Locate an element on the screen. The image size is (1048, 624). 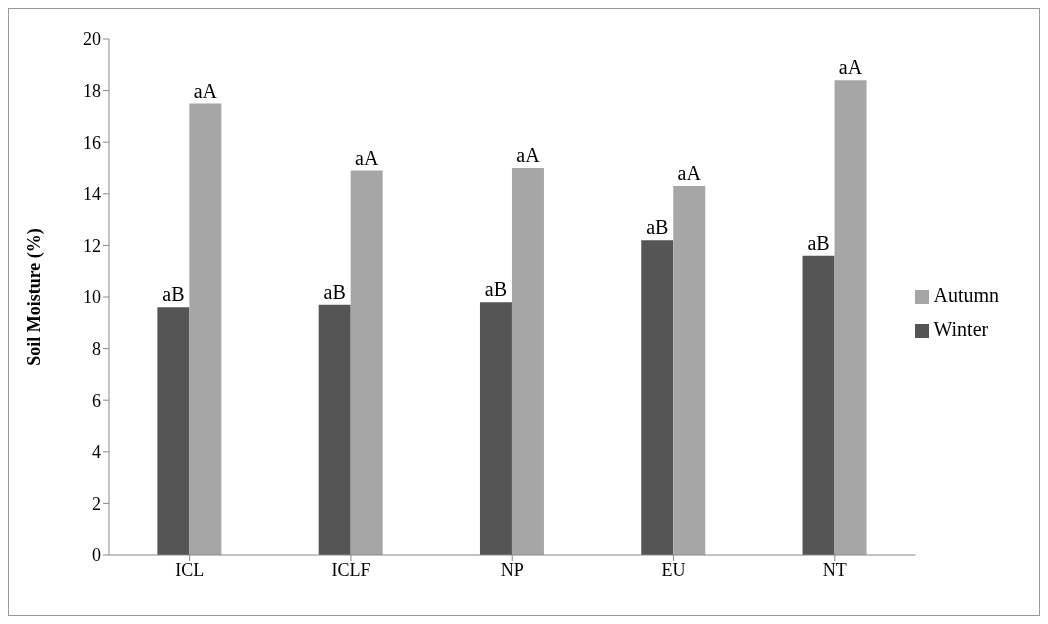
y-tick-label: 16 is located at coordinates (92, 142).